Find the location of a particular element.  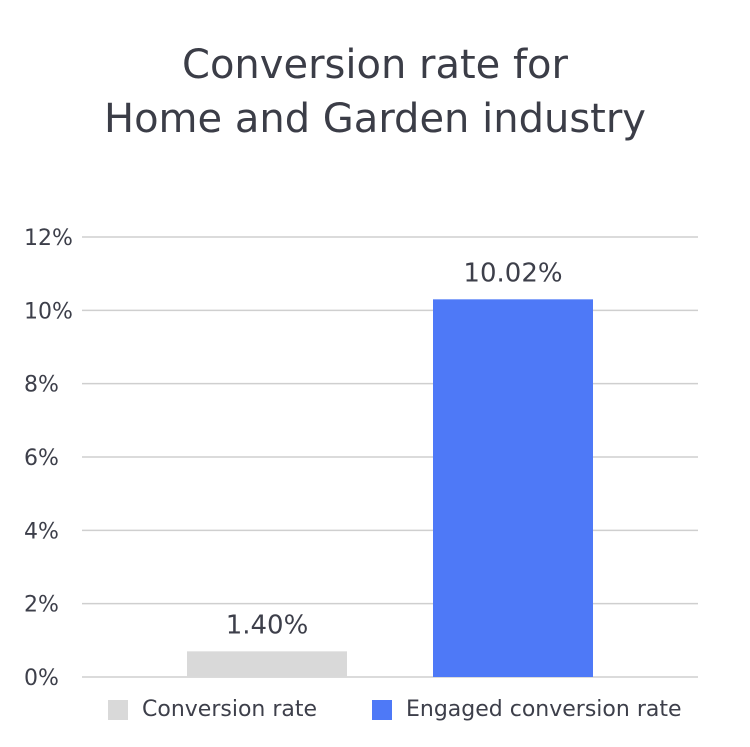

legend-item-engaged-conversion-rate: Engaged conversion rate is located at coordinates (527, 709).